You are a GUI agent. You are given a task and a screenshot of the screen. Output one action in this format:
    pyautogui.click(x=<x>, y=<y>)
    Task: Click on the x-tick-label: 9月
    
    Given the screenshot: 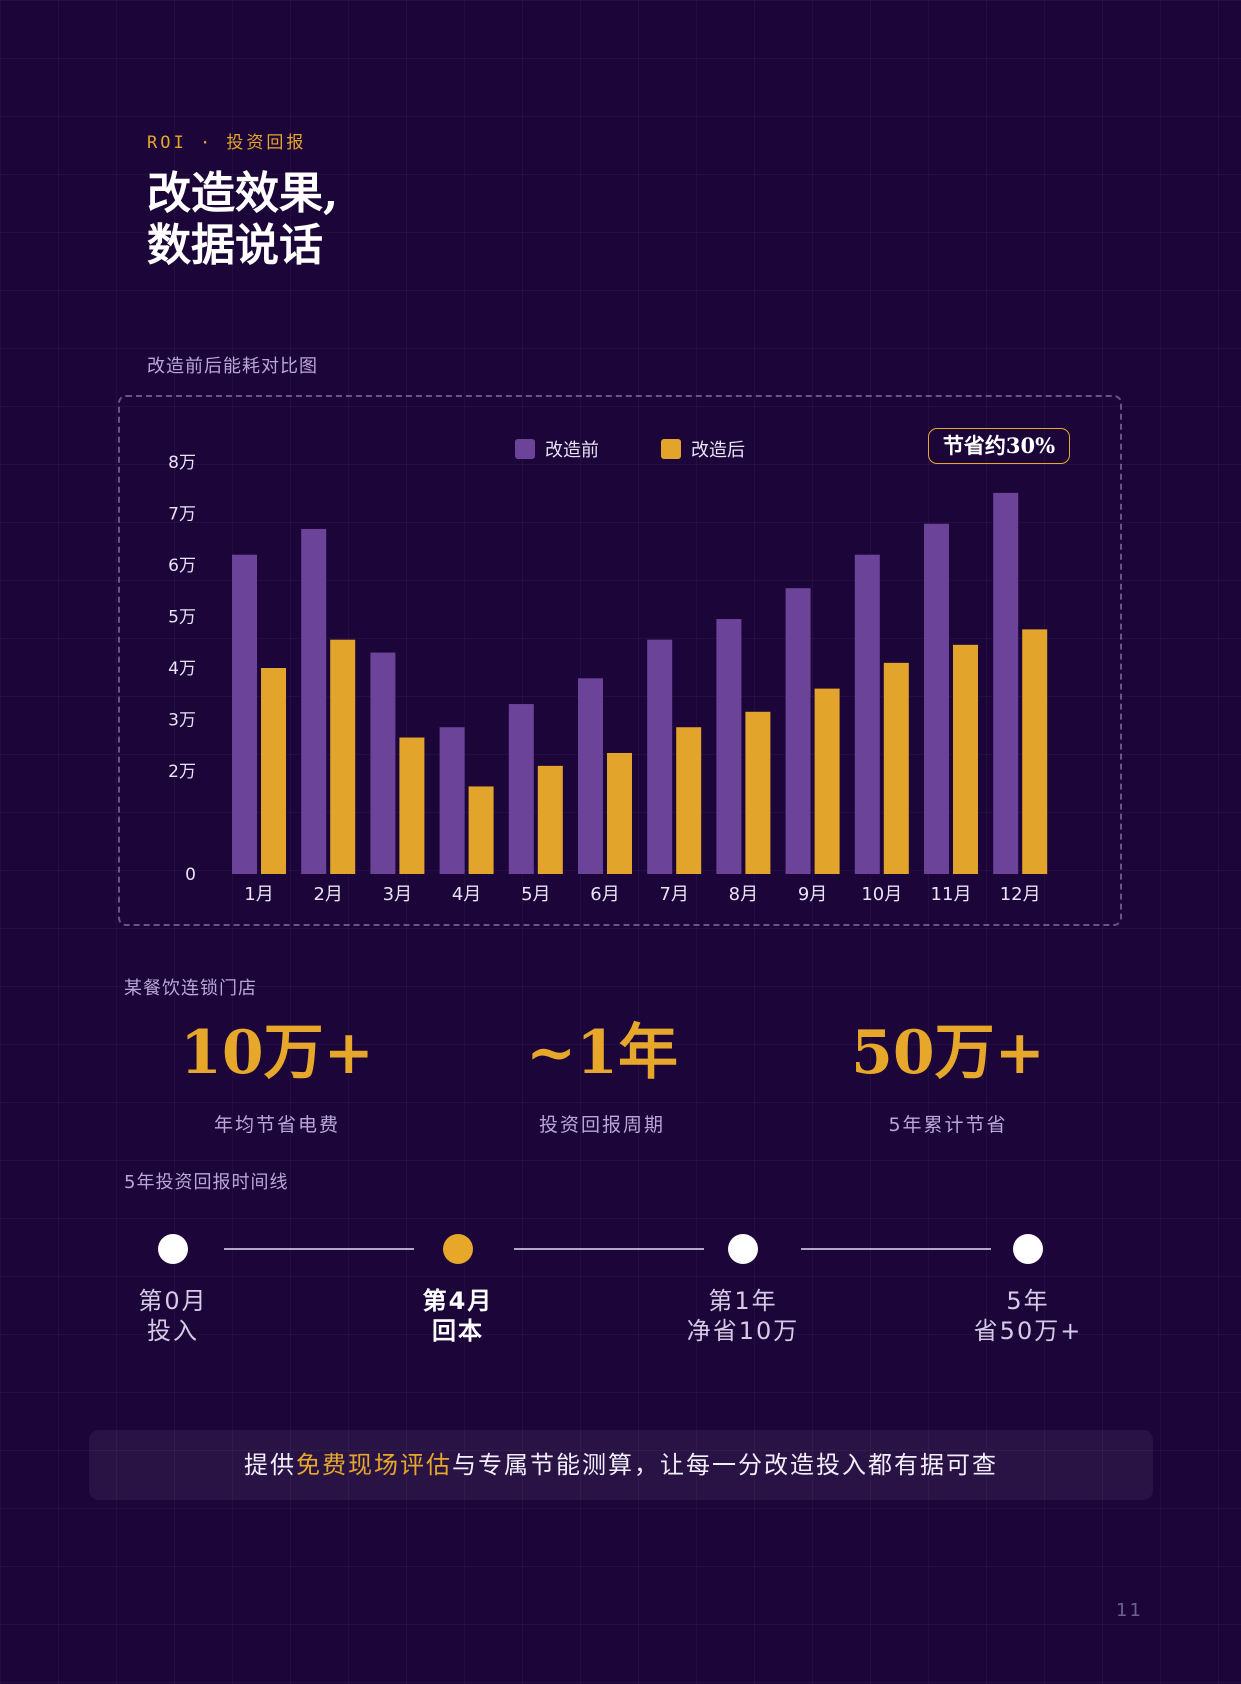 What is the action you would take?
    pyautogui.click(x=812, y=894)
    